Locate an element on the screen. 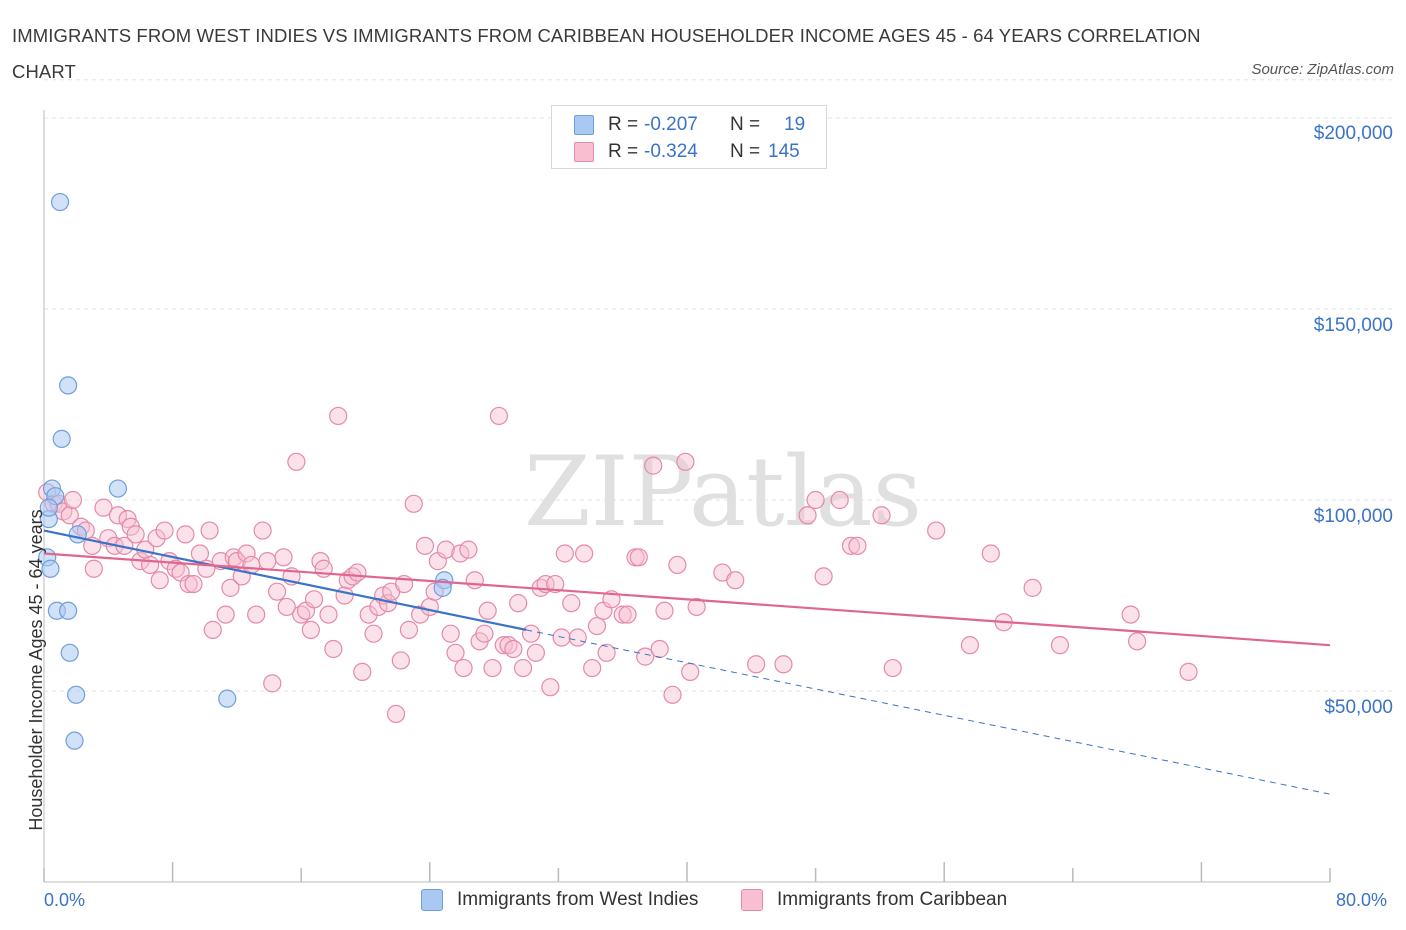 This screenshot has width=1406, height=930. legend-item-caribbean: Immigrants from Caribbean is located at coordinates (874, 900).